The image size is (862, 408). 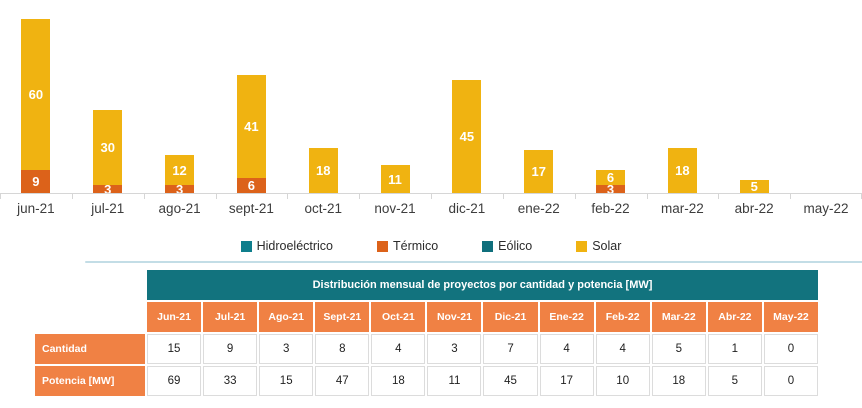 I want to click on bar-column-jul-21: 30 3, so click(x=108, y=98).